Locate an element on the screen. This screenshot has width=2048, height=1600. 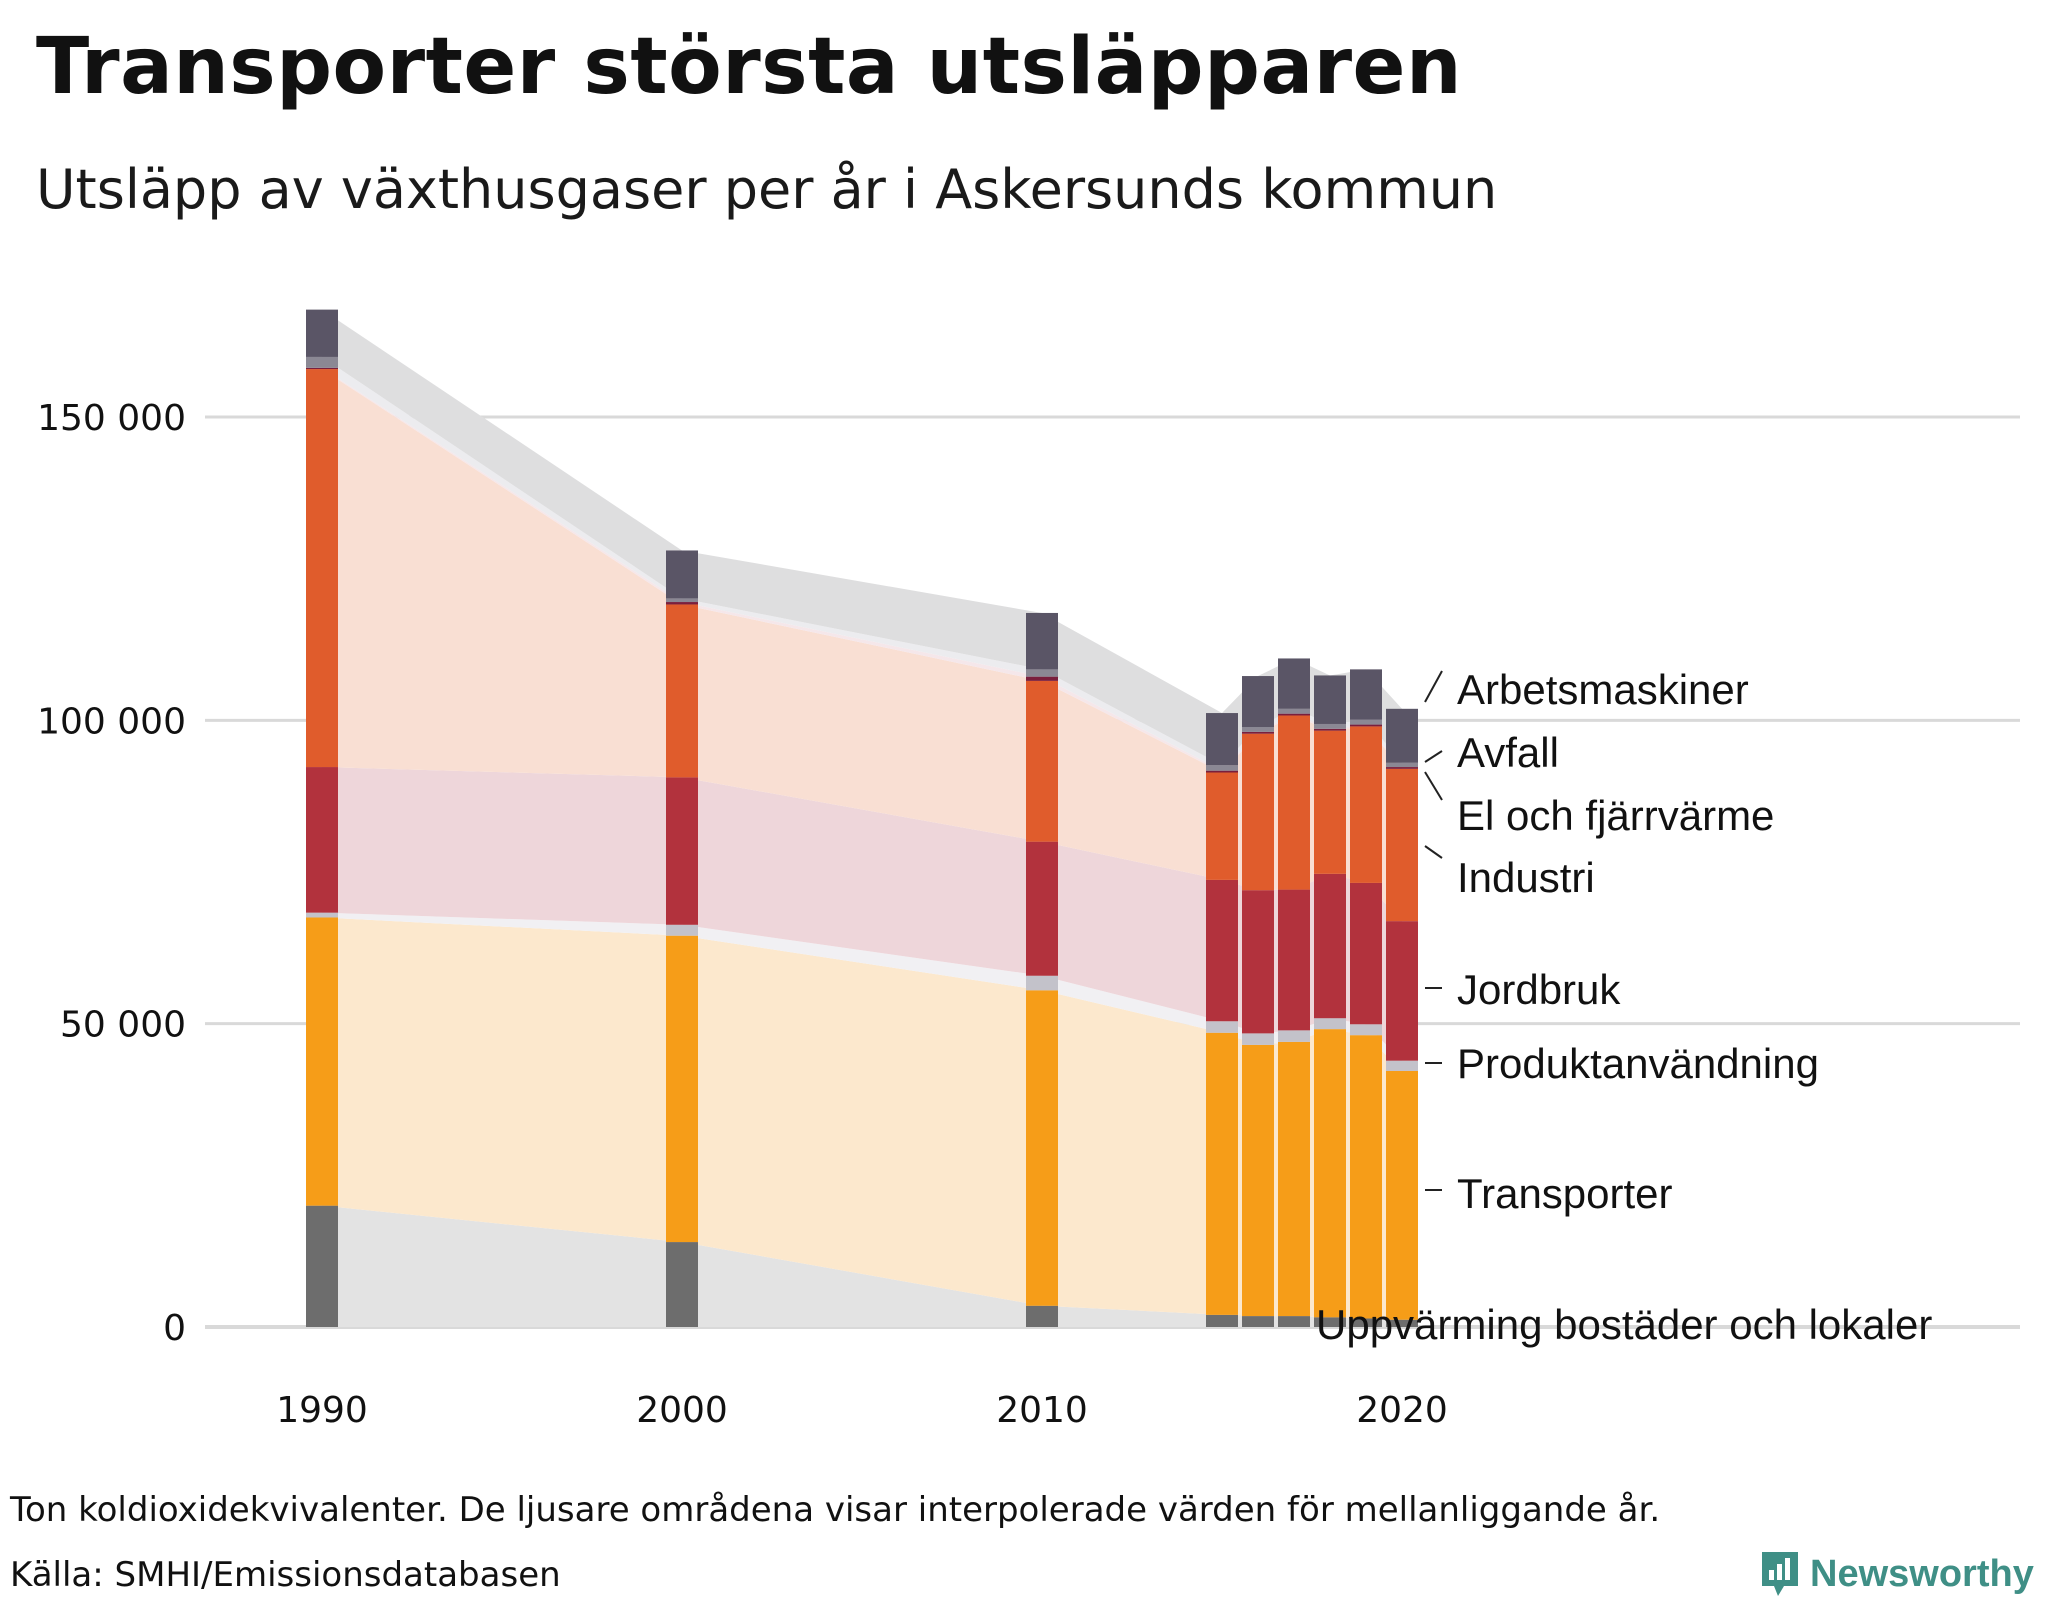
legend-label: Jordbruk is located at coordinates (1539, 989).